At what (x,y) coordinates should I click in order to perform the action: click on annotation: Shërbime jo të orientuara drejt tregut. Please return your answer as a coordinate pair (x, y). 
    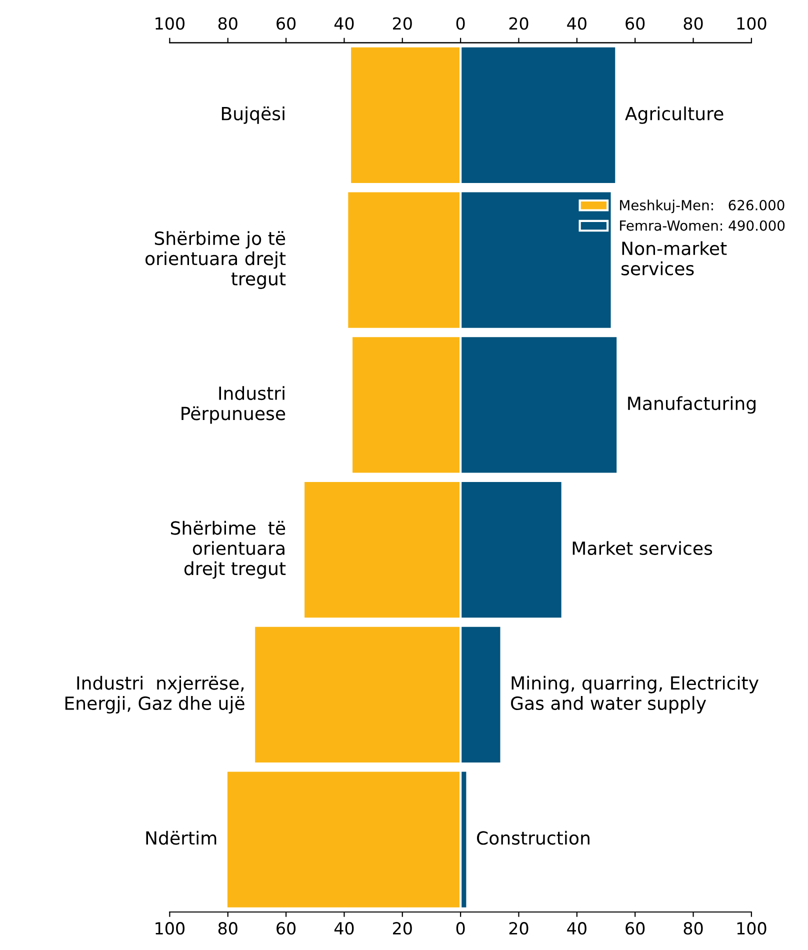
    Looking at the image, I should click on (215, 260).